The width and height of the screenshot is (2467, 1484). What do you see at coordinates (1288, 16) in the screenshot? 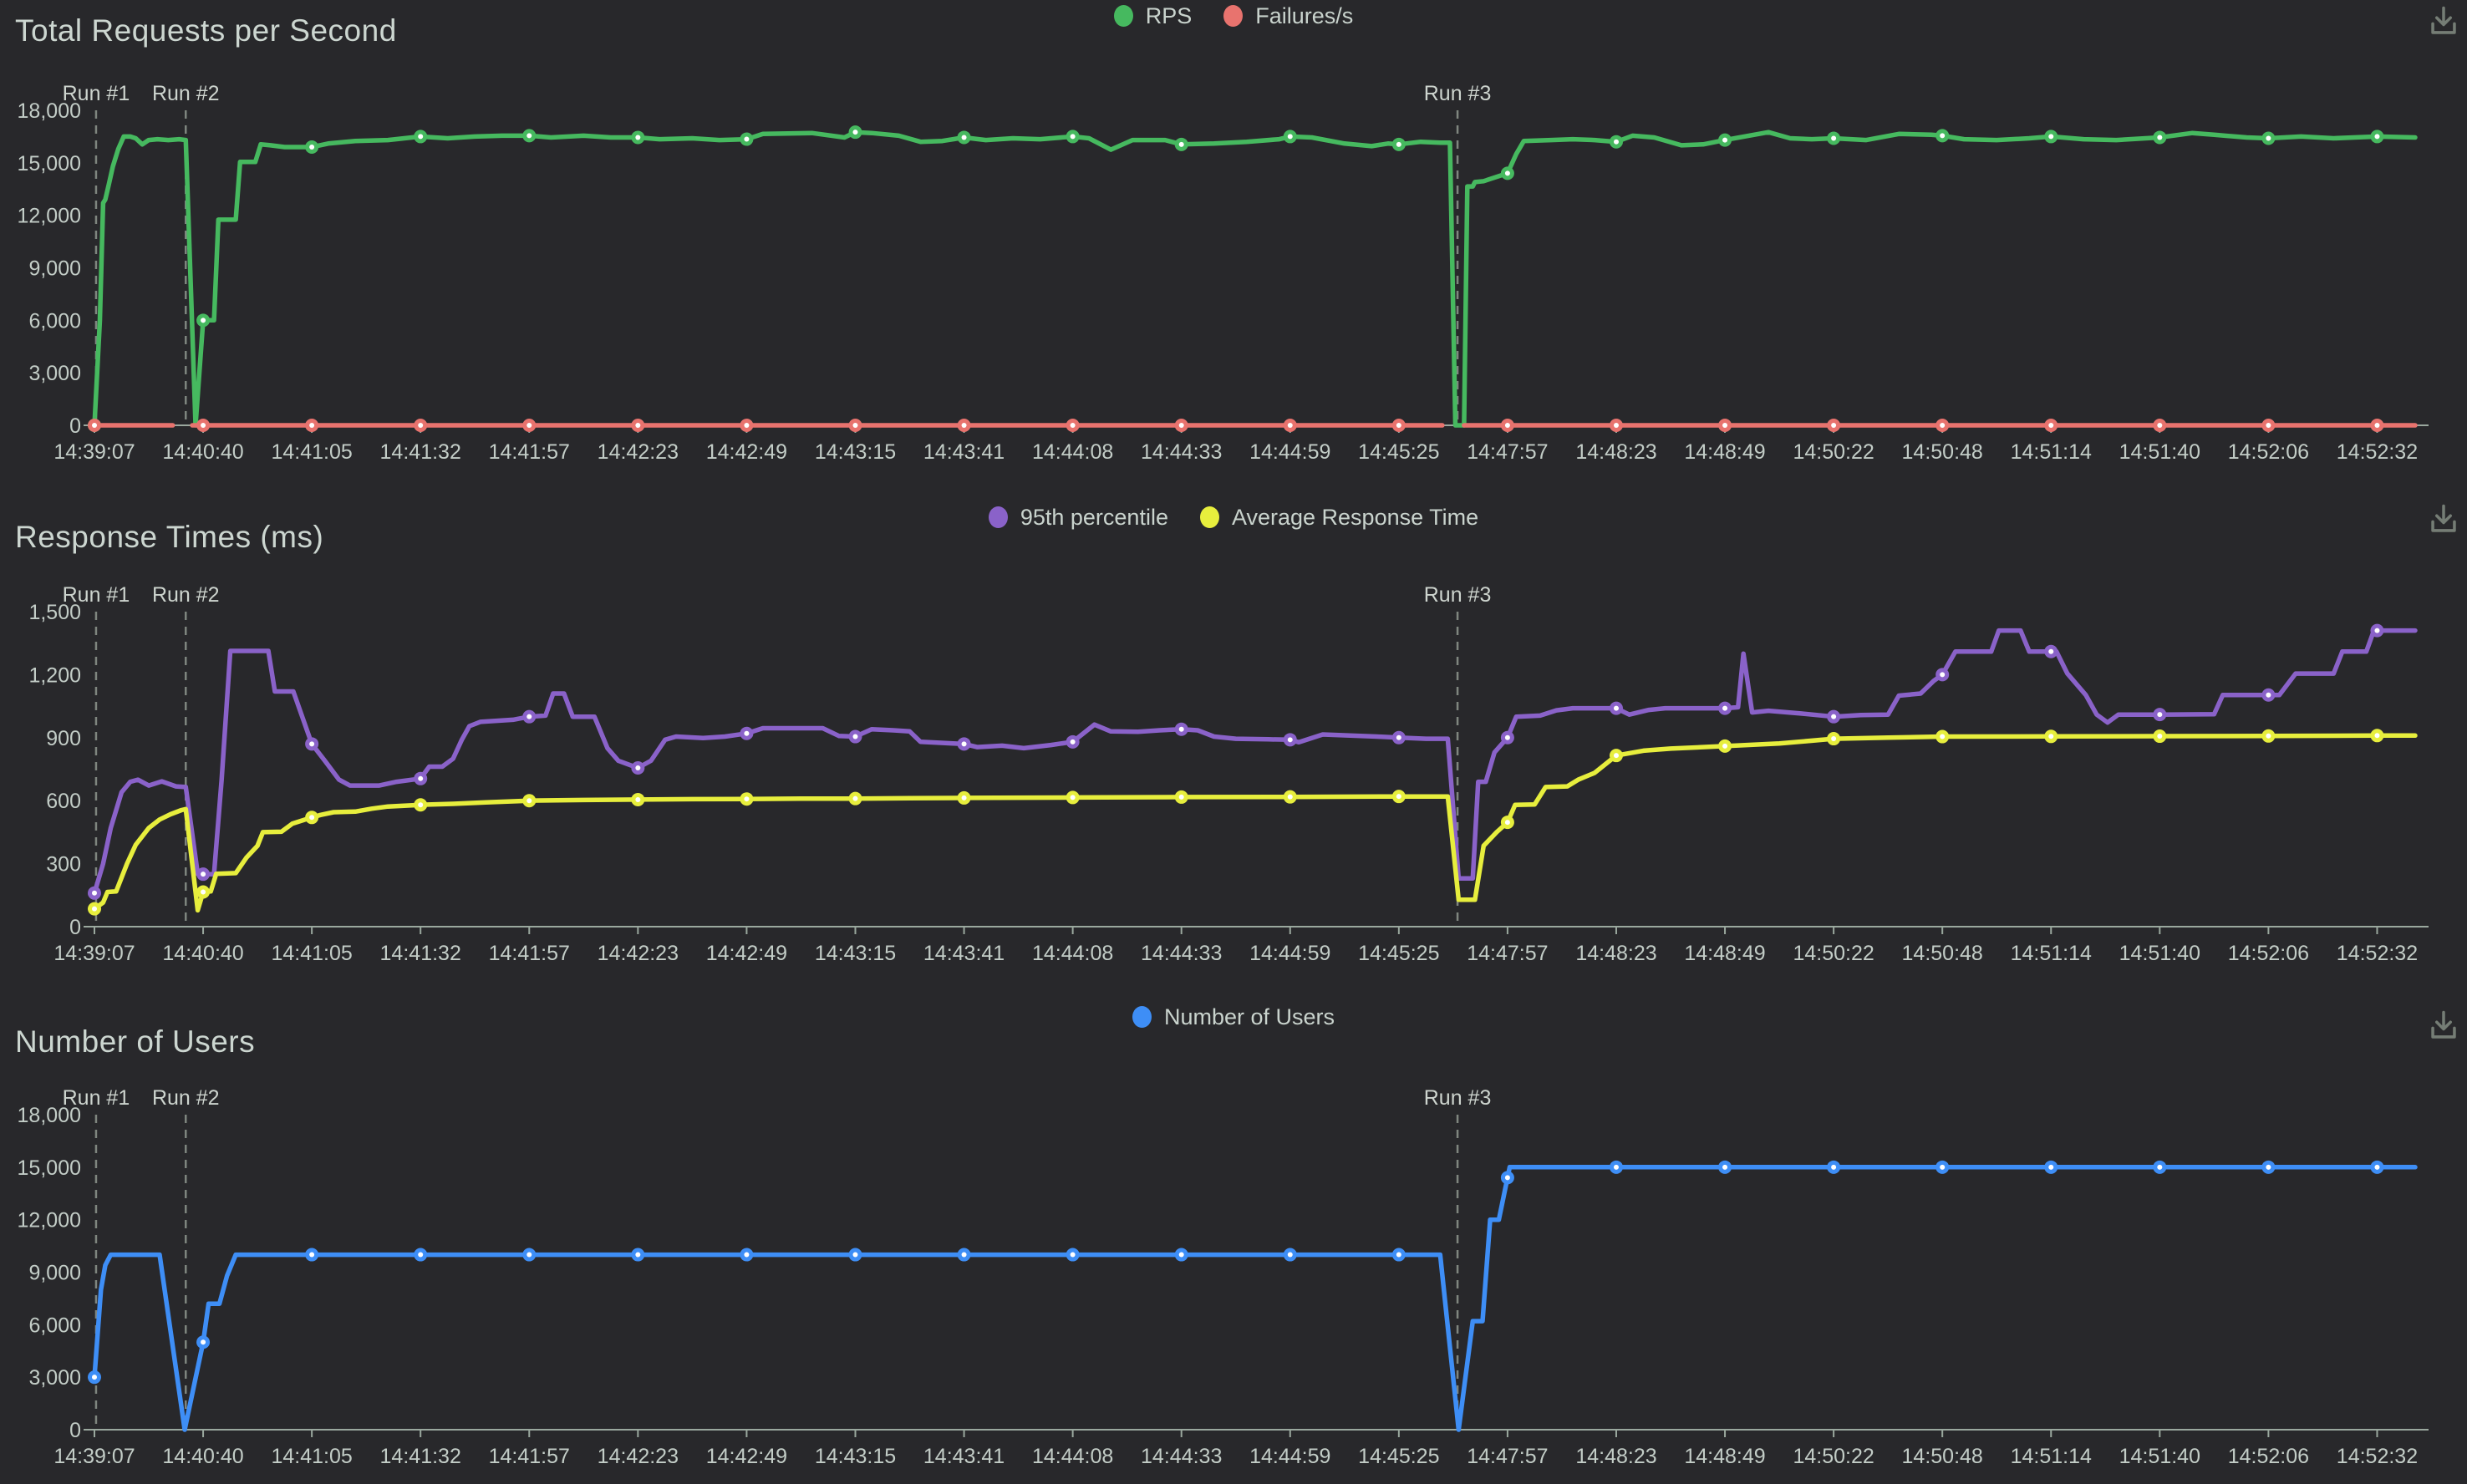
I see `legend-item-failures-s: Failures/s` at bounding box center [1288, 16].